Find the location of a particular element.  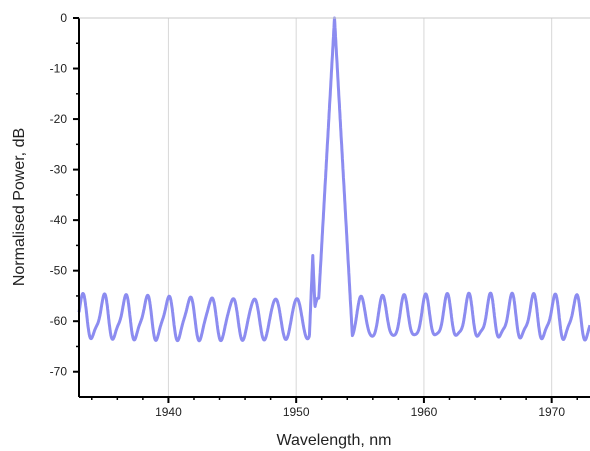

y-tick-label: -20 is located at coordinates (59, 119).